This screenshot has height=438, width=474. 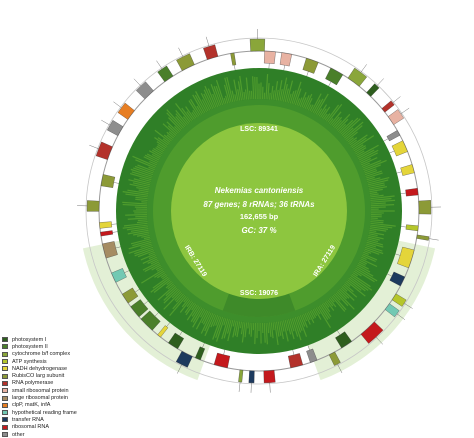 I want to click on legend-label: photosystem II, so click(x=30, y=347).